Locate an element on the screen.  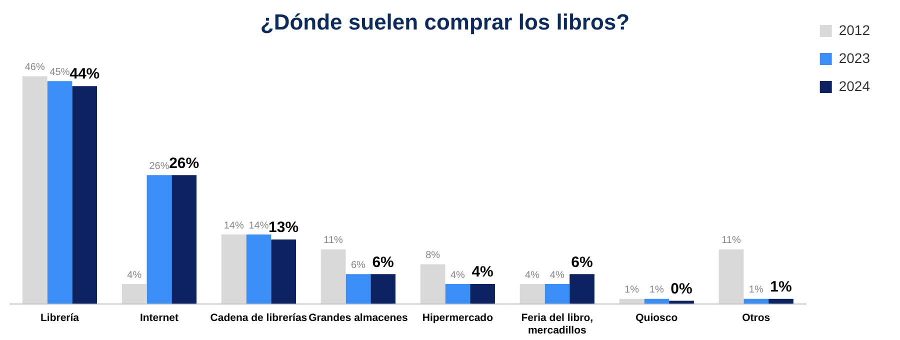
x-tick-label: Feria del libro, mercadillos is located at coordinates (557, 324).